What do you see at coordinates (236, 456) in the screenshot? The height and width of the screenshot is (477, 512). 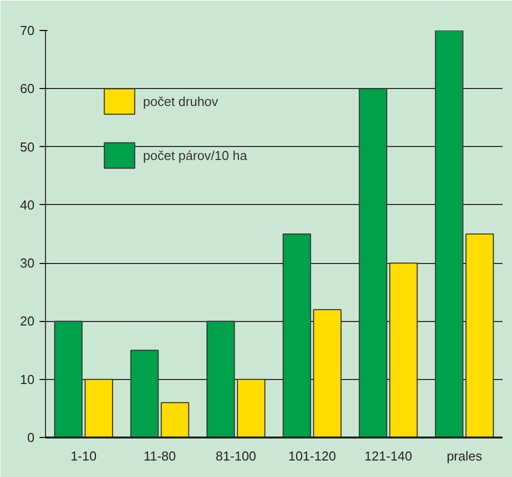 I see `x-tick-label: 81-100` at bounding box center [236, 456].